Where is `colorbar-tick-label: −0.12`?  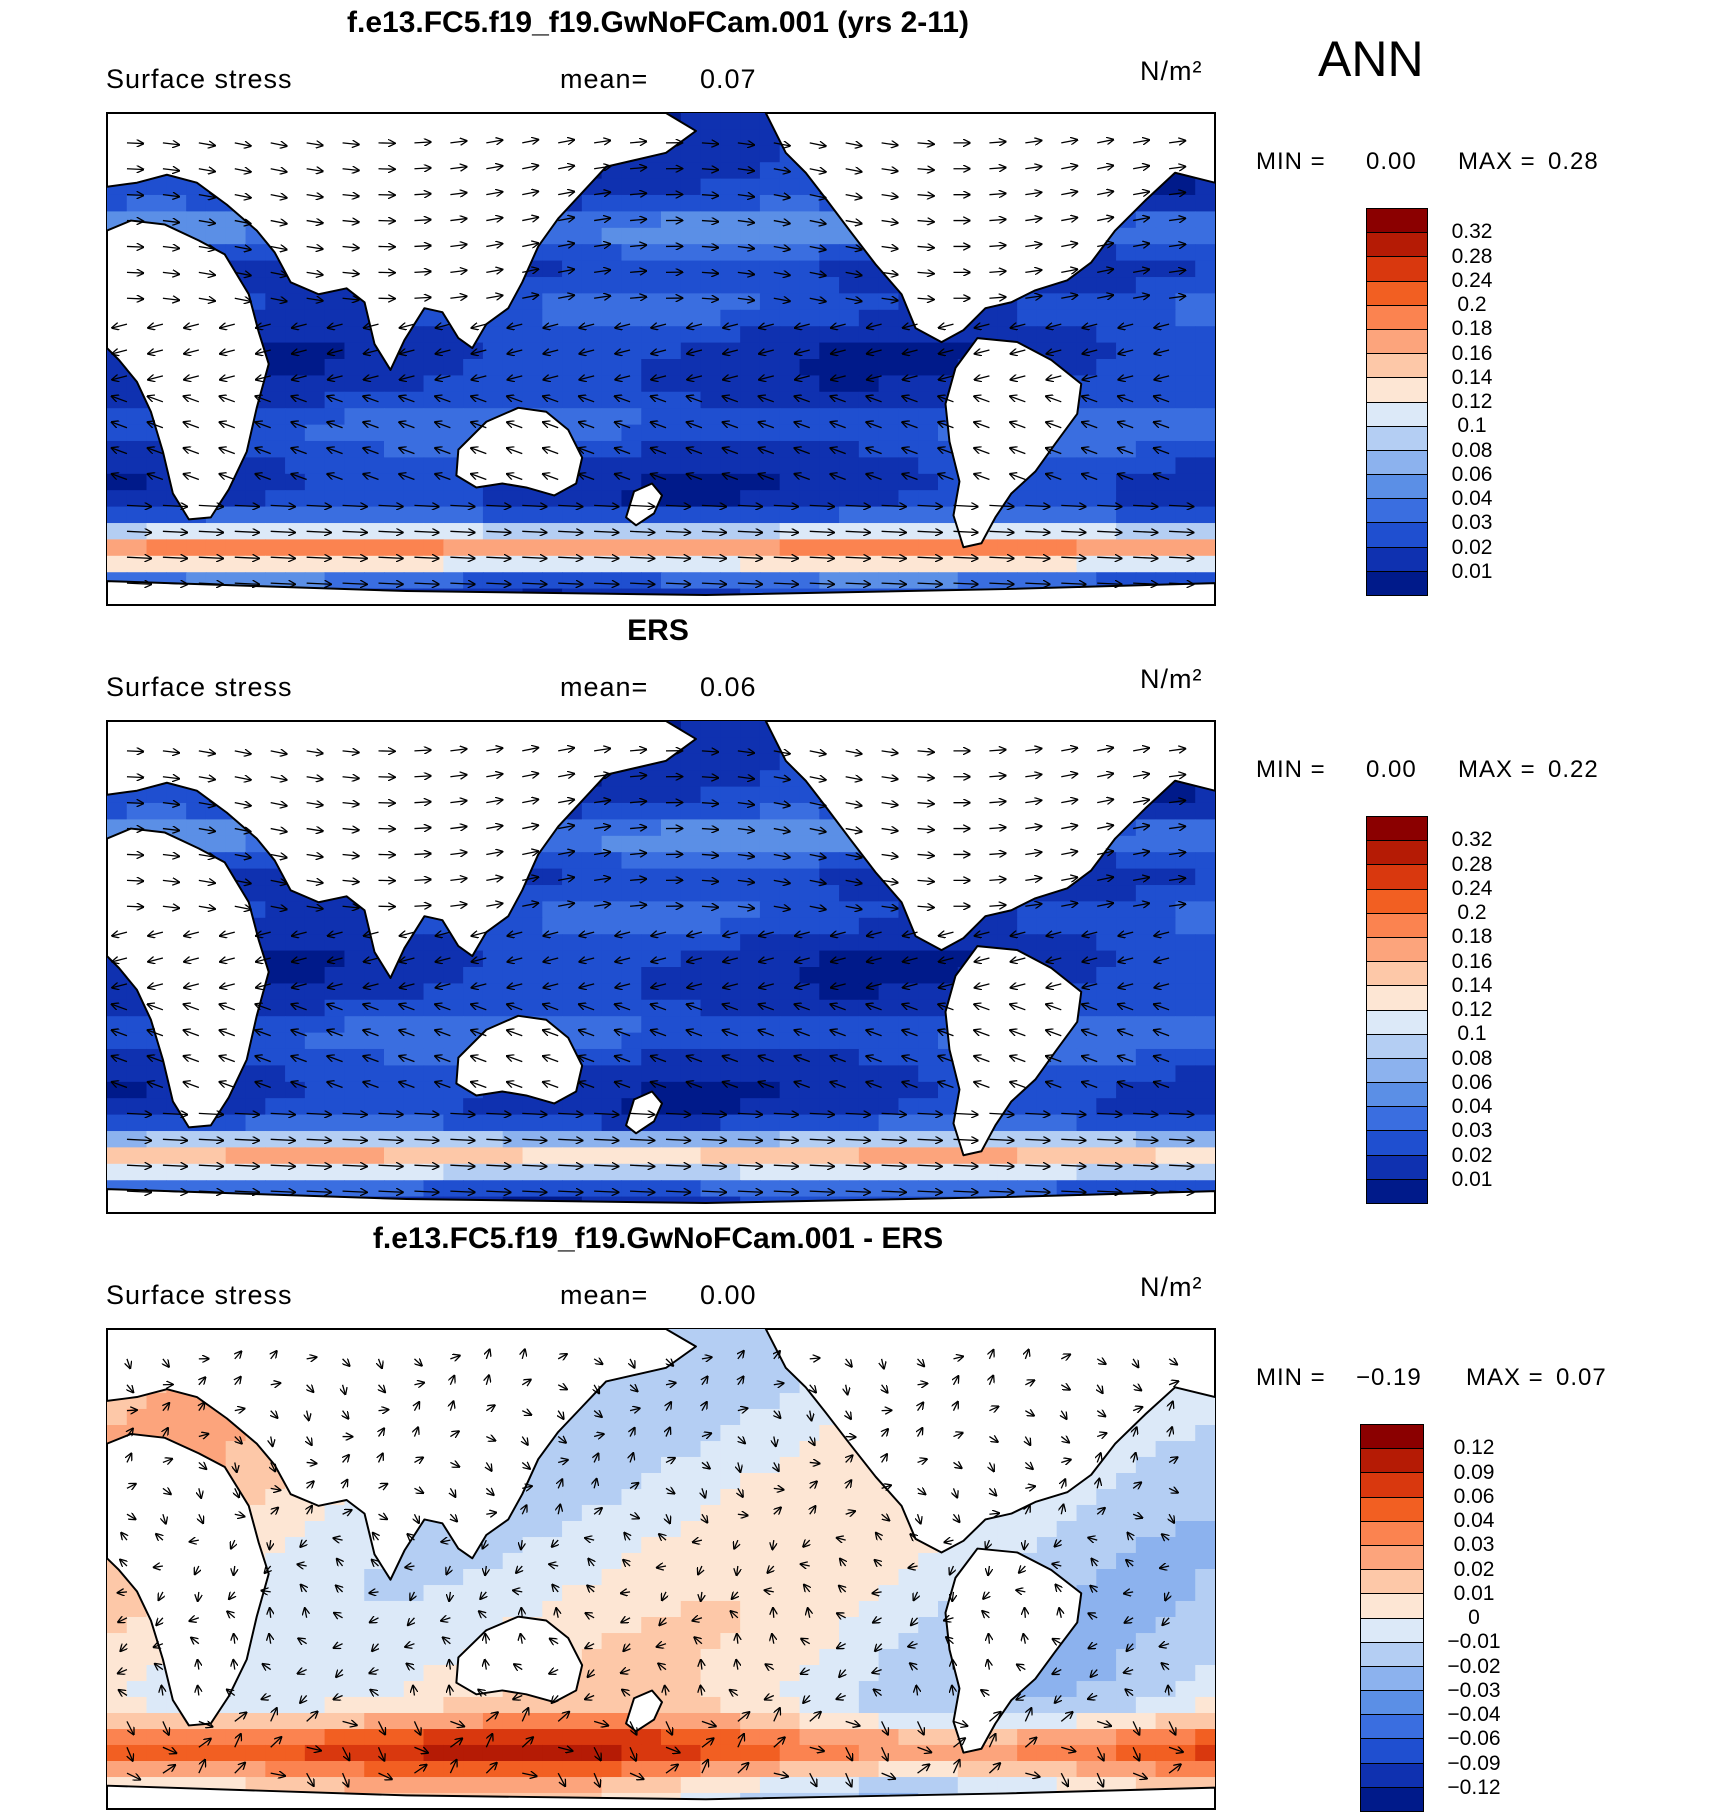
colorbar-tick-label: −0.12 is located at coordinates (1474, 1787).